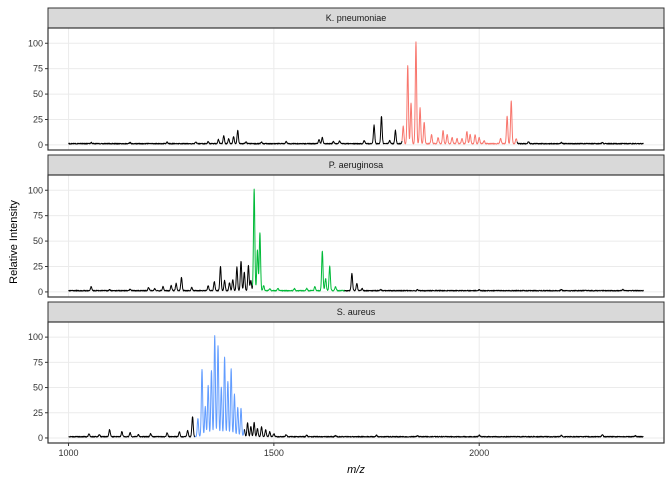  Describe the element at coordinates (69, 453) in the screenshot. I see `x-tick-label: 1000` at that location.